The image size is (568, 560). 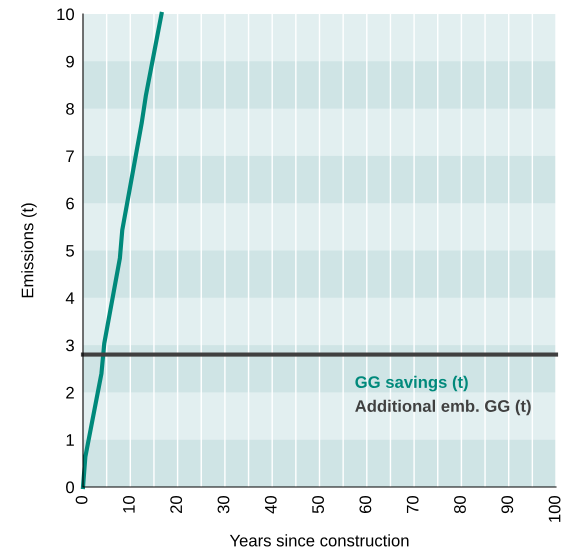 I want to click on y-tick-label: 2, so click(x=70, y=392).